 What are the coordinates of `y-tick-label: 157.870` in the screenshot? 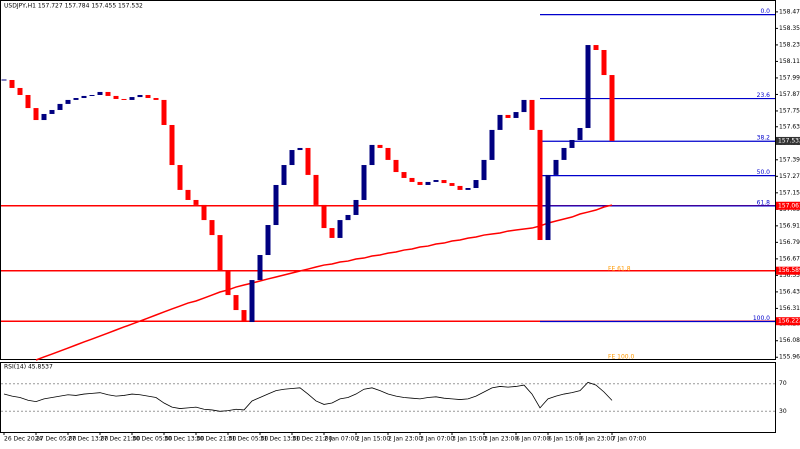 It's located at (789, 94).